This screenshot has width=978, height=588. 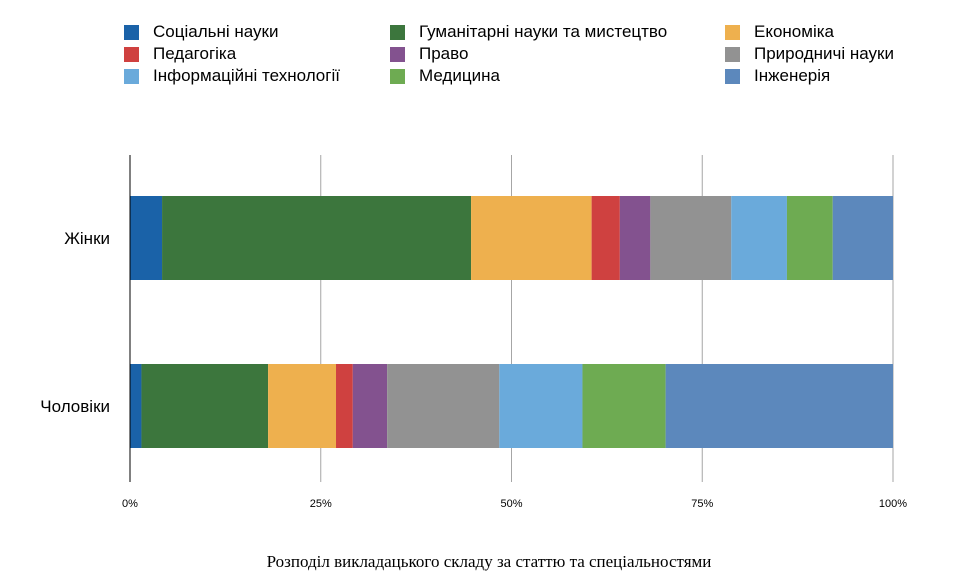 I want to click on x-tick-label: 50%, so click(x=511, y=504).